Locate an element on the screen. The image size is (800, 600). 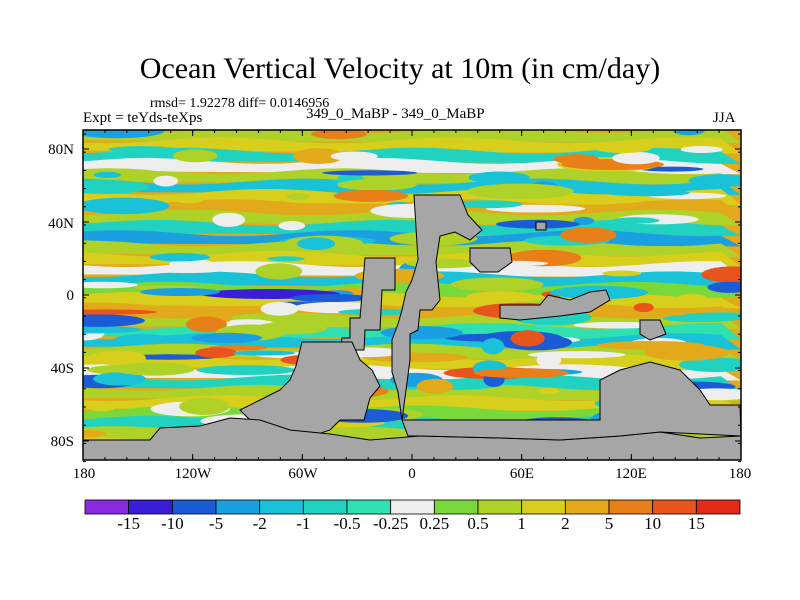
lat-label-40s: 40S is located at coordinates (62, 369).